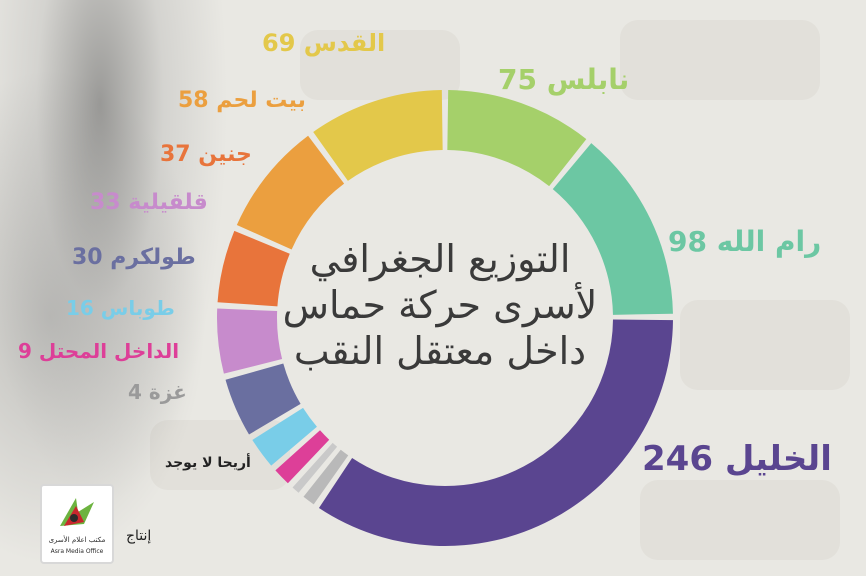 Image resolution: width=866 pixels, height=576 pixels. I want to click on label-qalqilya: قلقيلية 33, so click(149, 202).